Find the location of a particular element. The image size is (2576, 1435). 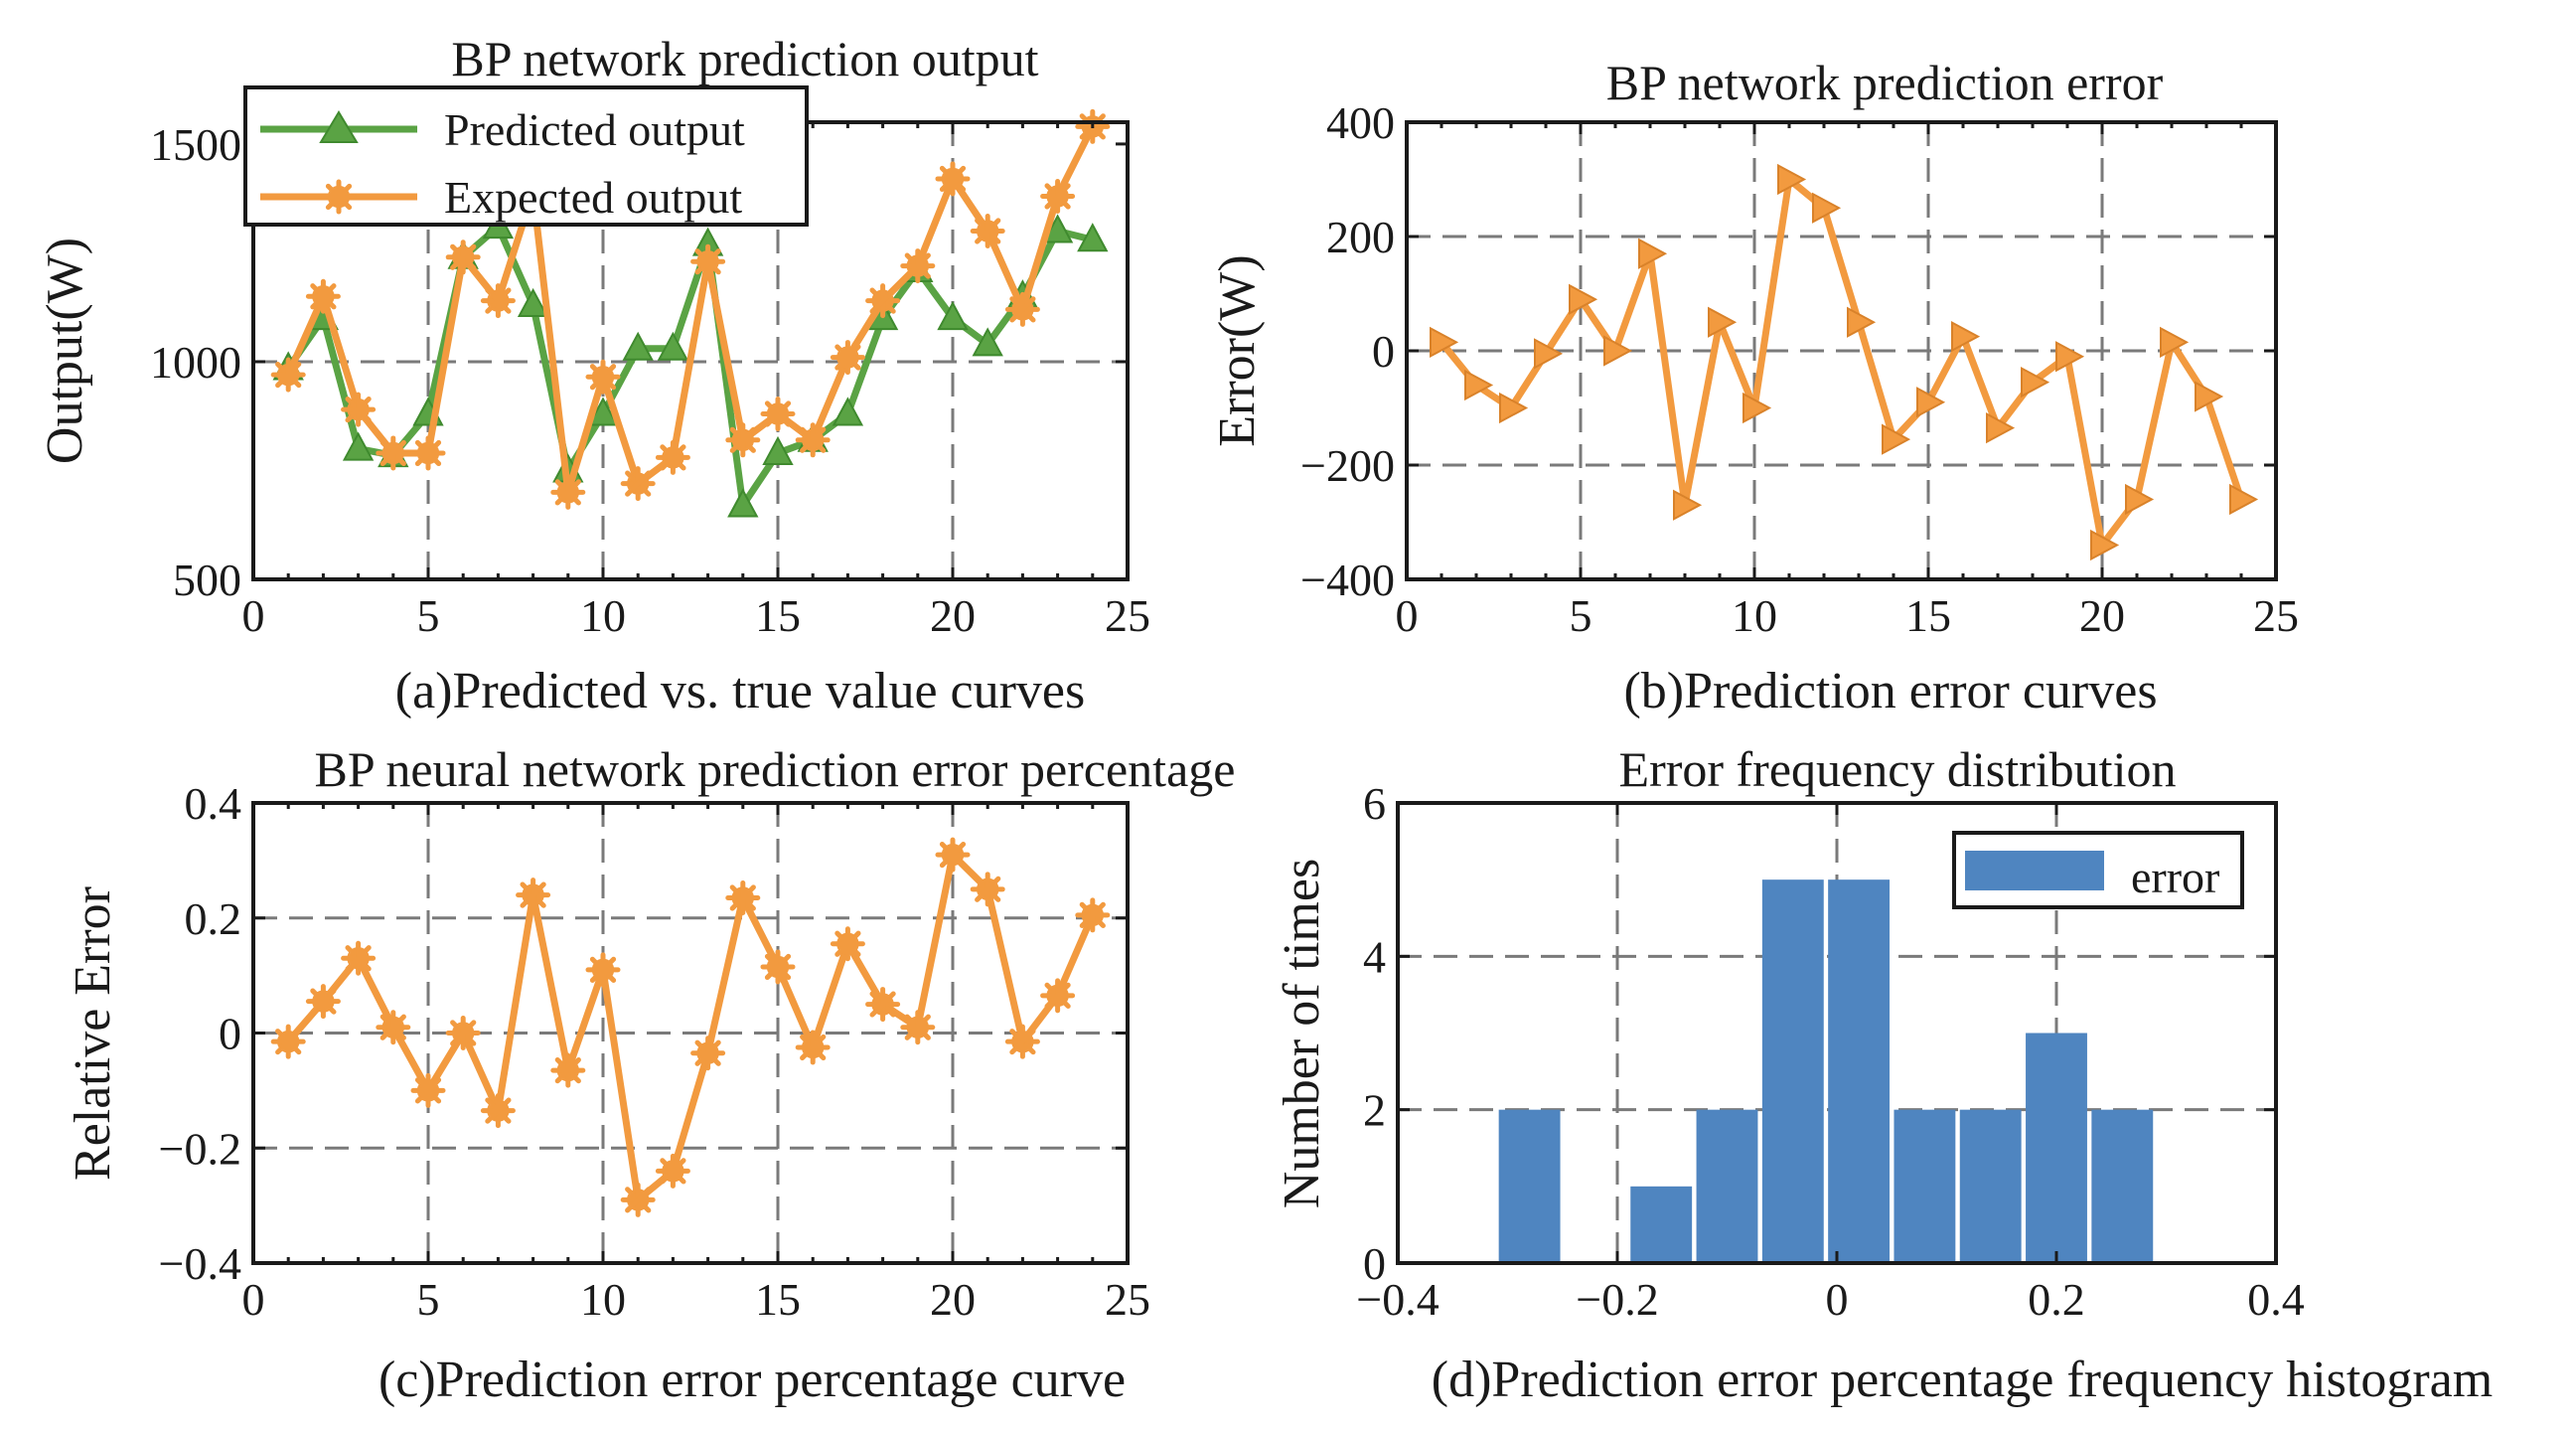

title-b: BP network prediction error is located at coordinates (1885, 83).